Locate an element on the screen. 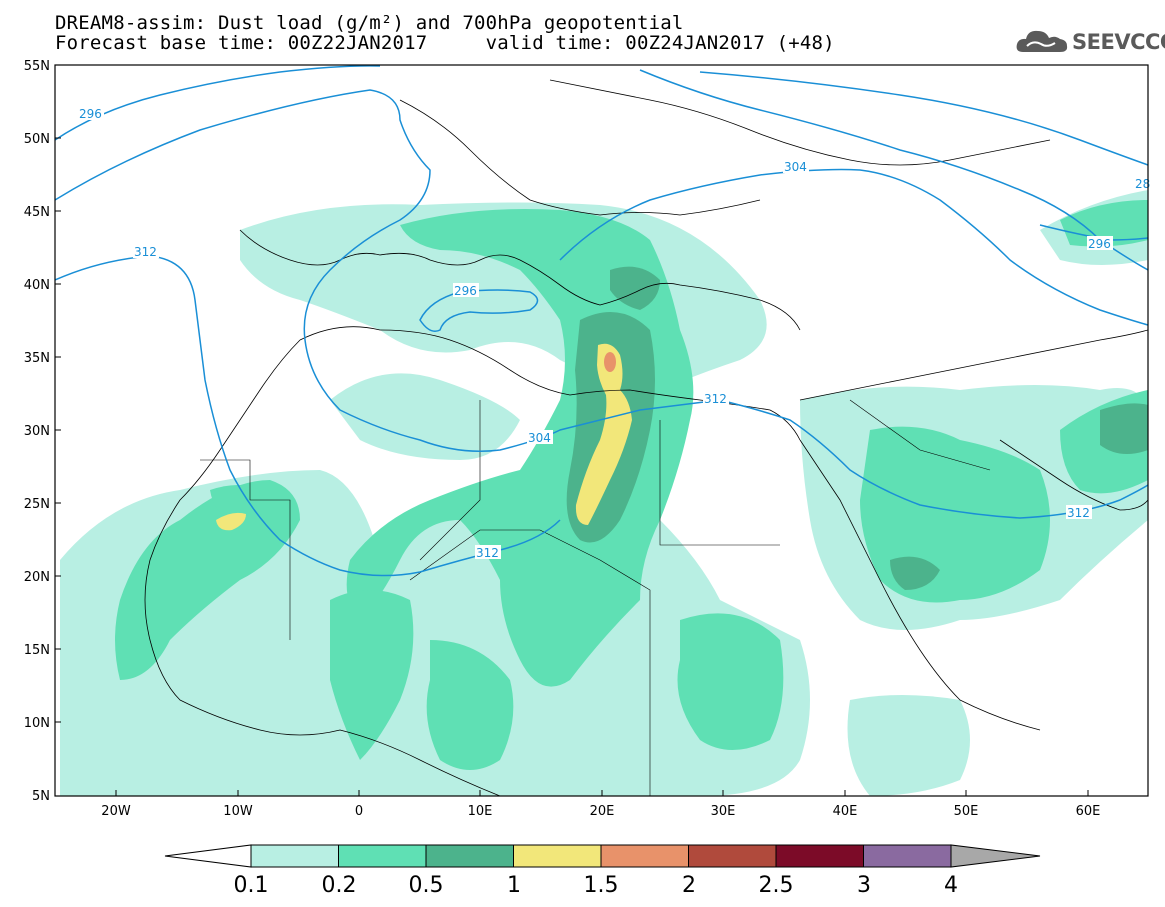  colorbar-label: 4 is located at coordinates (951, 885).